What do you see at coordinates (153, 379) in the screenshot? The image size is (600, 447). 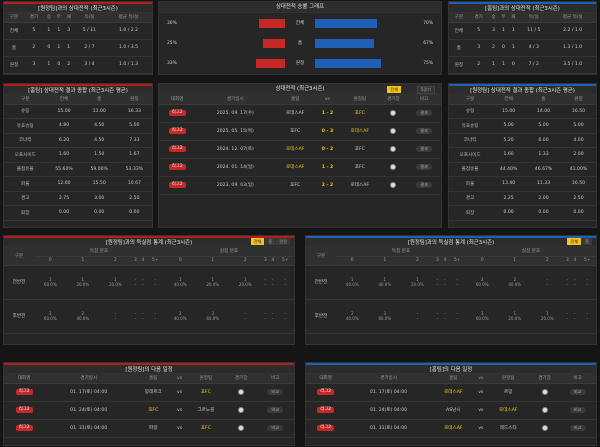 I see `column-header: 홈팀` at bounding box center [153, 379].